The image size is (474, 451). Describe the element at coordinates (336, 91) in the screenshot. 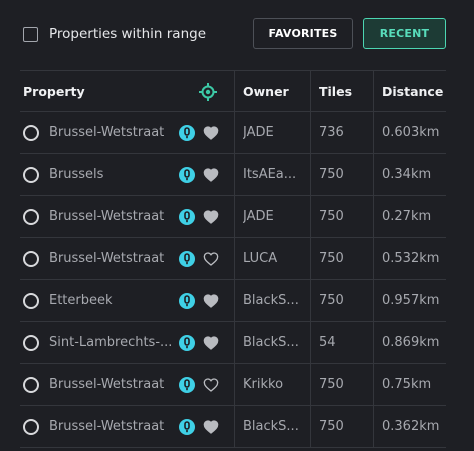

I see `header-tiles: Tiles` at that location.